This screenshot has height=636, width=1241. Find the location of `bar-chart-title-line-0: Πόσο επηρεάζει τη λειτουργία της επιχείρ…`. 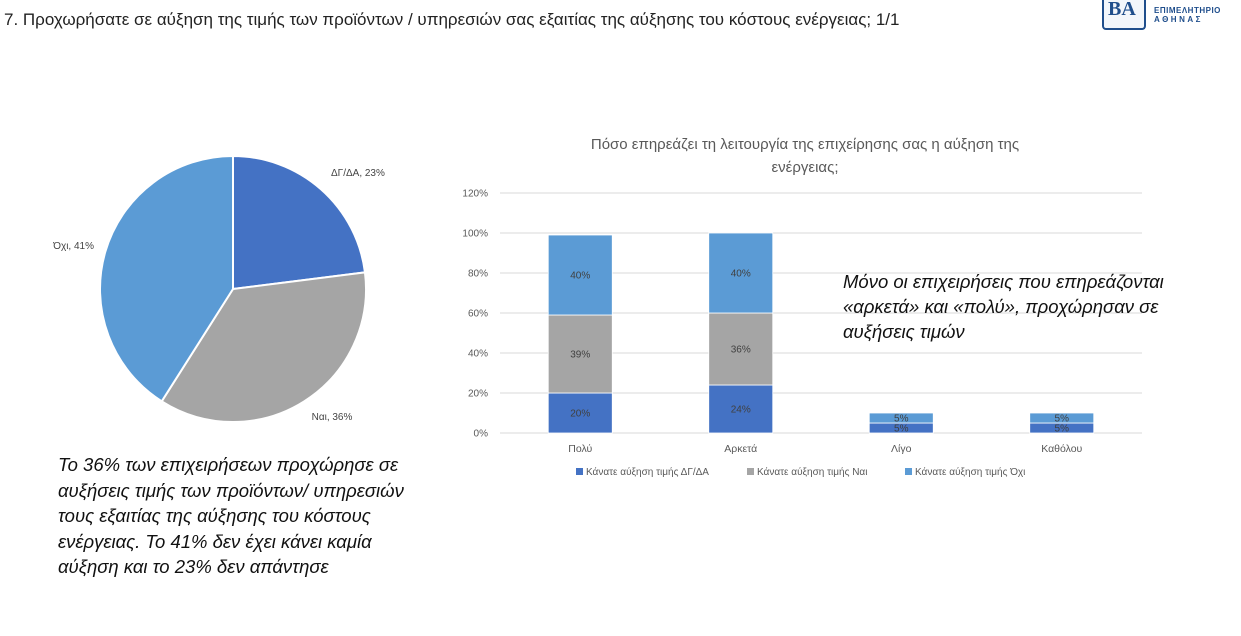

bar-chart-title-line-0: Πόσο επηρεάζει τη λειτουργία της επιχείρ… is located at coordinates (805, 144).